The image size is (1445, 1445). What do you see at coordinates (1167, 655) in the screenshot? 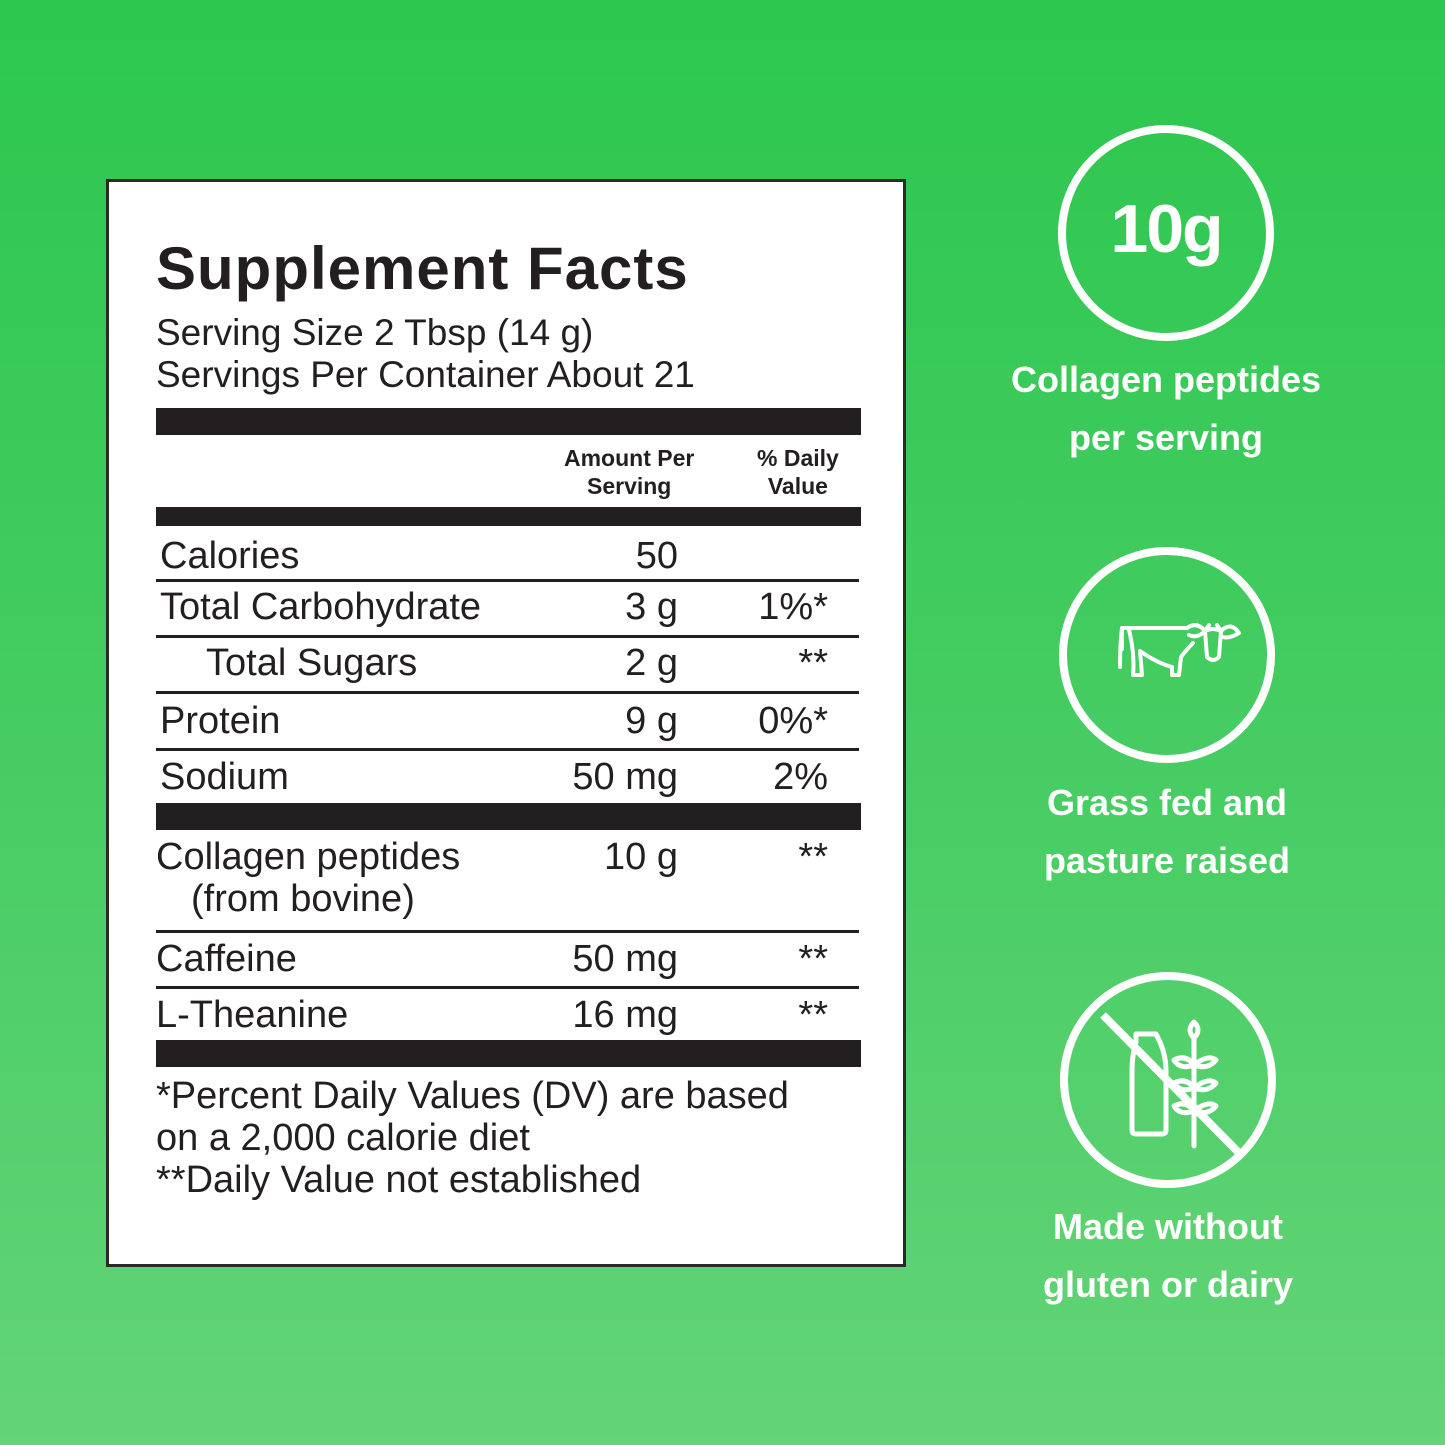
I see `cow-icon` at bounding box center [1167, 655].